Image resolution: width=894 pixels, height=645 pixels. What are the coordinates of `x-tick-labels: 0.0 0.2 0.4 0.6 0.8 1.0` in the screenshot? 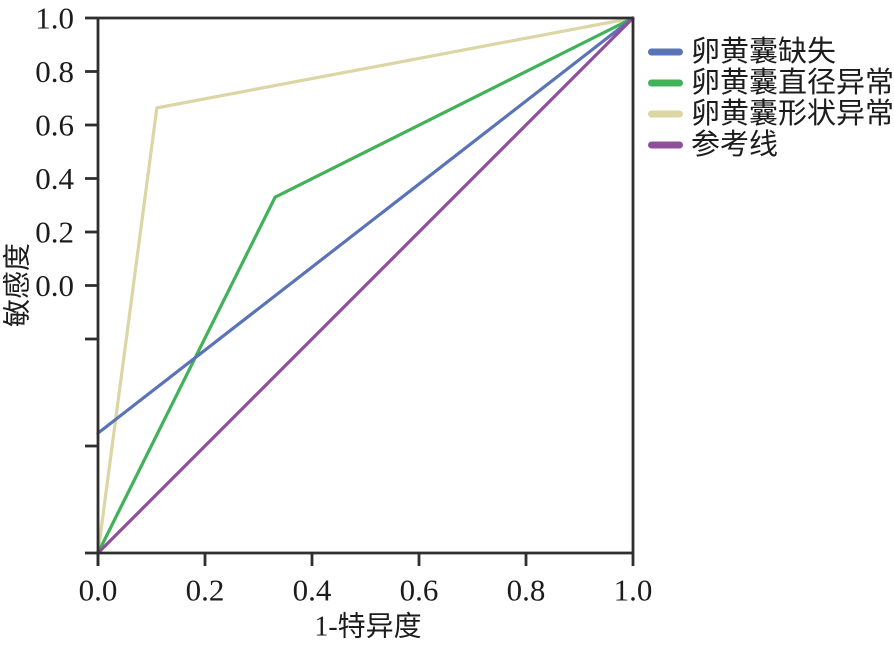 It's located at (366, 590).